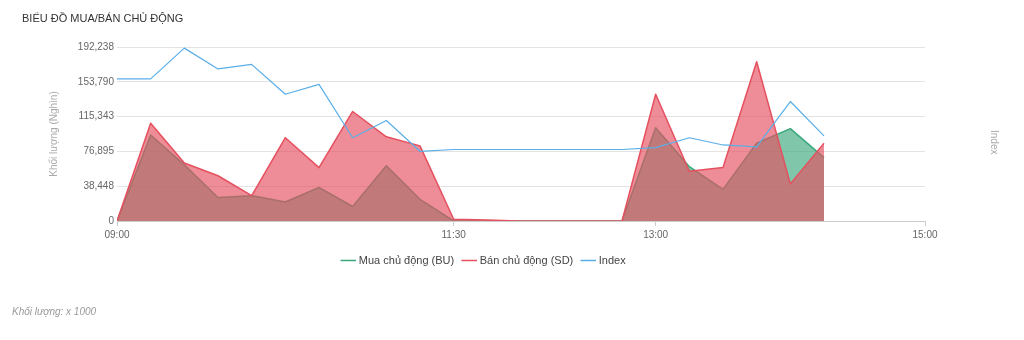 Image resolution: width=1024 pixels, height=340 pixels. What do you see at coordinates (117, 234) in the screenshot?
I see `x-tick-label: 09:00` at bounding box center [117, 234].